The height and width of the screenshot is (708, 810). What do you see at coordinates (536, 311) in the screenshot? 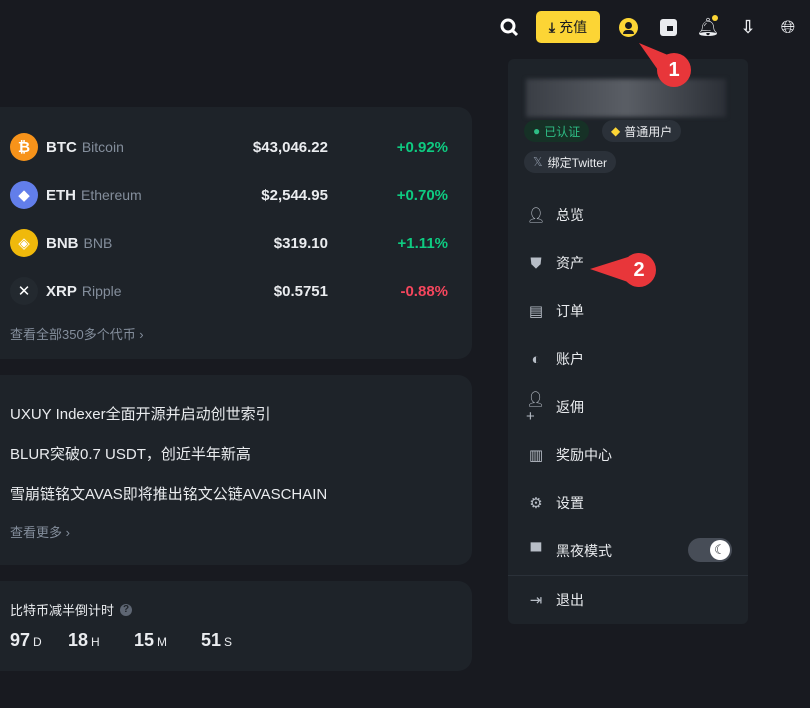
I see `orders-icon: ▤` at bounding box center [536, 311].